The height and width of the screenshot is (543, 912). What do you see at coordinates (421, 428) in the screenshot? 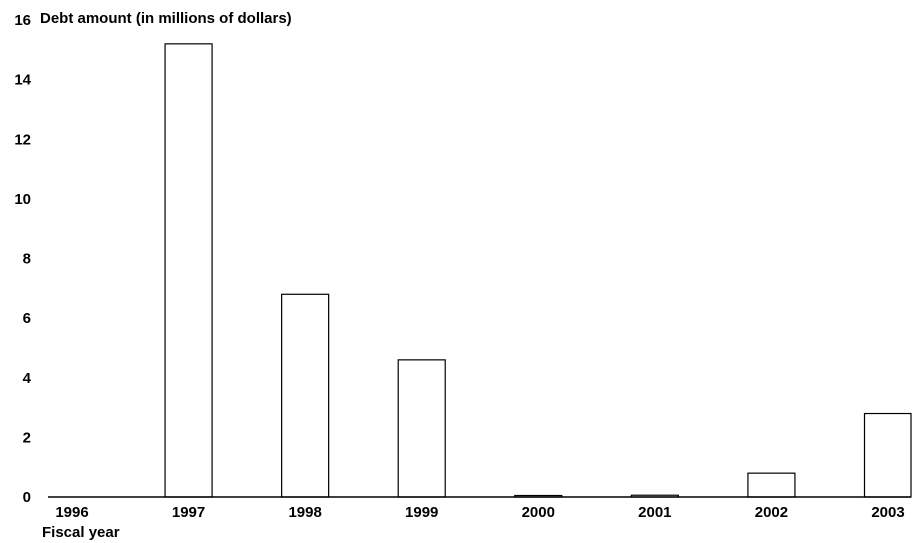
I see `bar-1999` at bounding box center [421, 428].